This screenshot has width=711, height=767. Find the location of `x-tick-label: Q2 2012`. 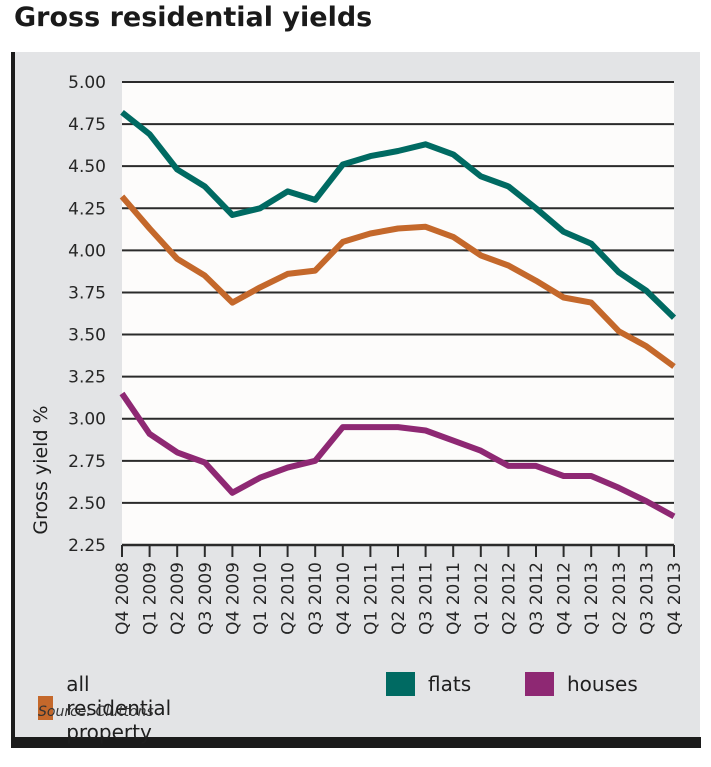

x-tick-label: Q2 2012 is located at coordinates (509, 598).